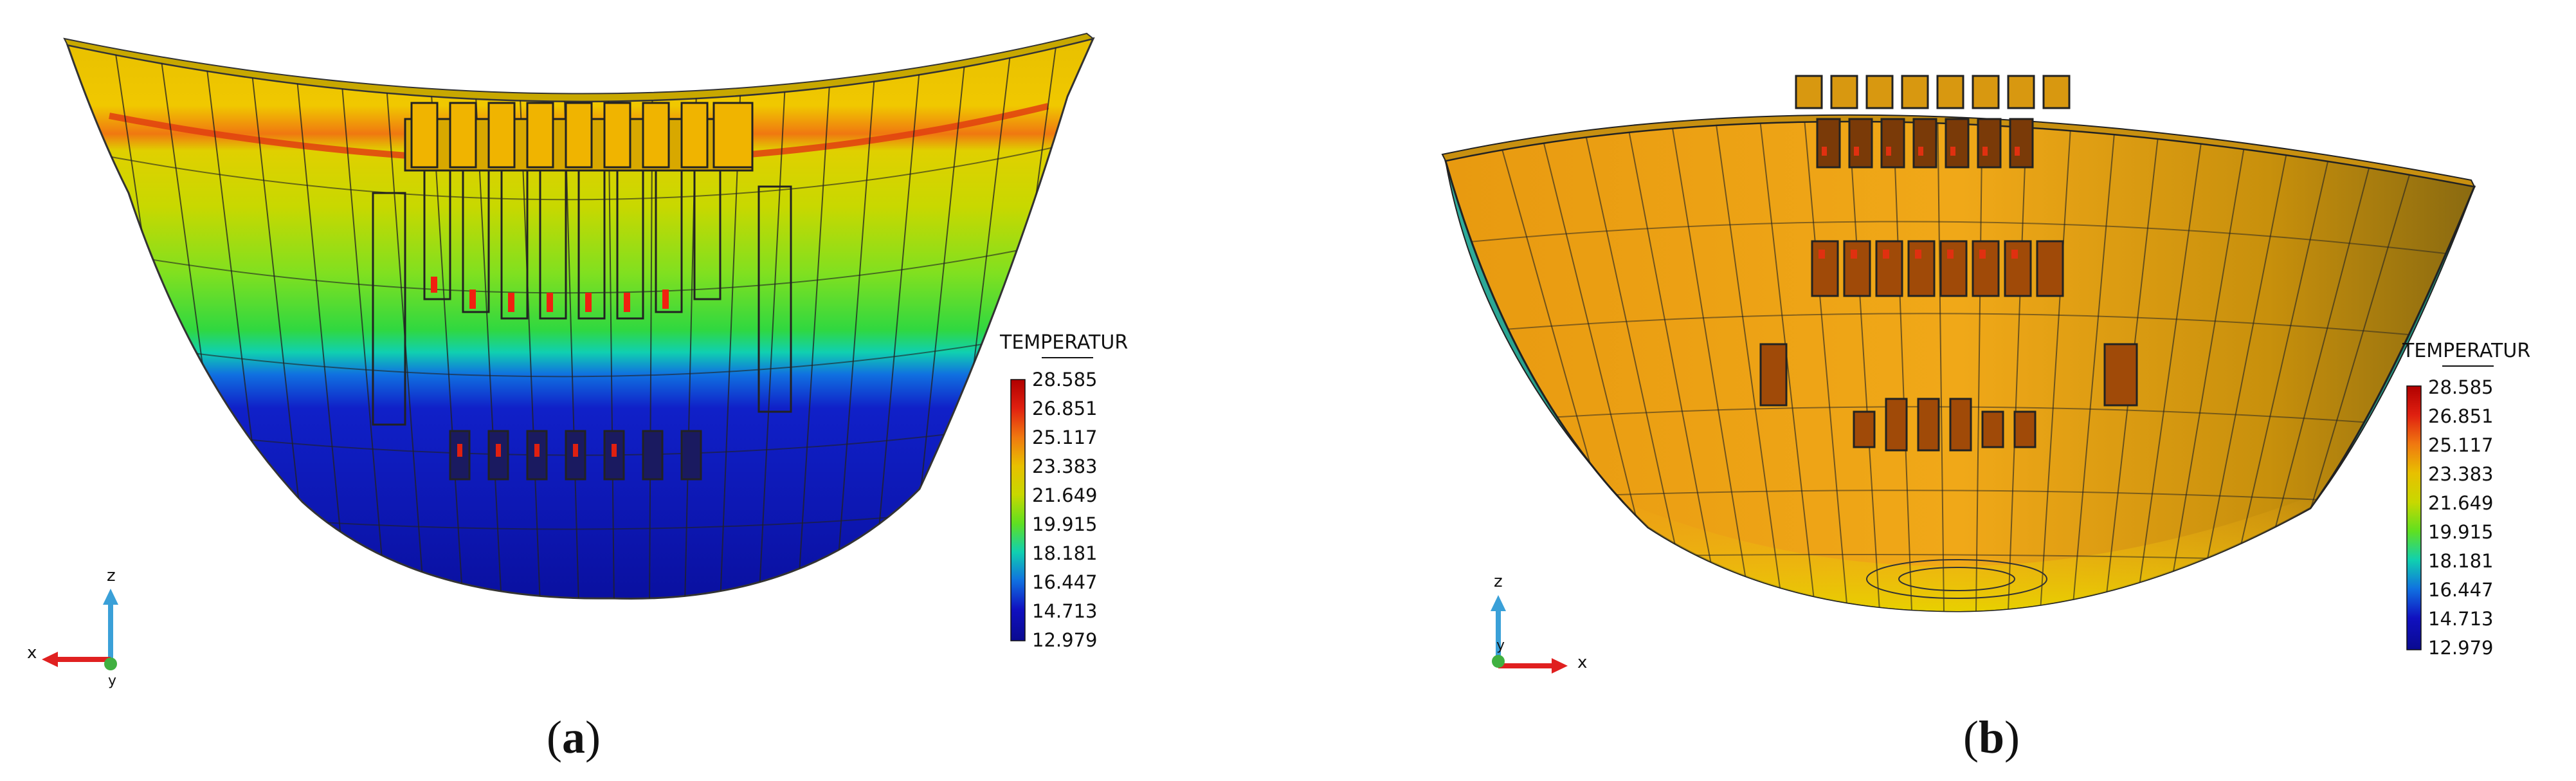 This screenshot has width=2576, height=781. I want to click on legend-value-a: 14.713, so click(1064, 611).